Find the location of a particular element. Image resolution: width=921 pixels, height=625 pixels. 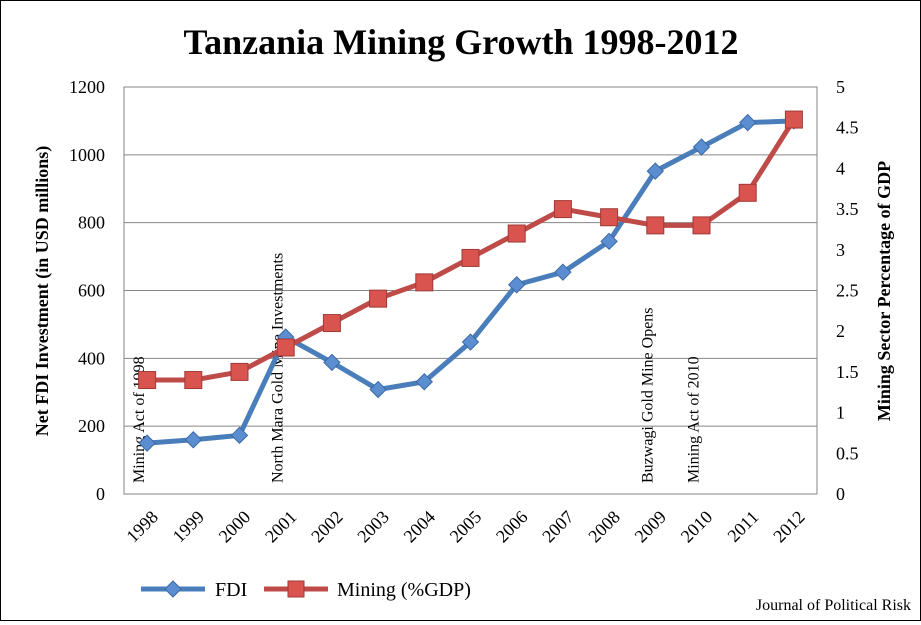

legend-label: FDI is located at coordinates (231, 590).